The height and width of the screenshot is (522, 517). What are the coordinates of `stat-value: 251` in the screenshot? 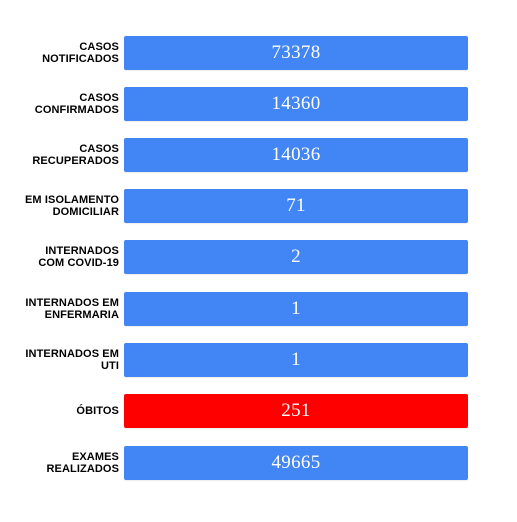 It's located at (296, 410).